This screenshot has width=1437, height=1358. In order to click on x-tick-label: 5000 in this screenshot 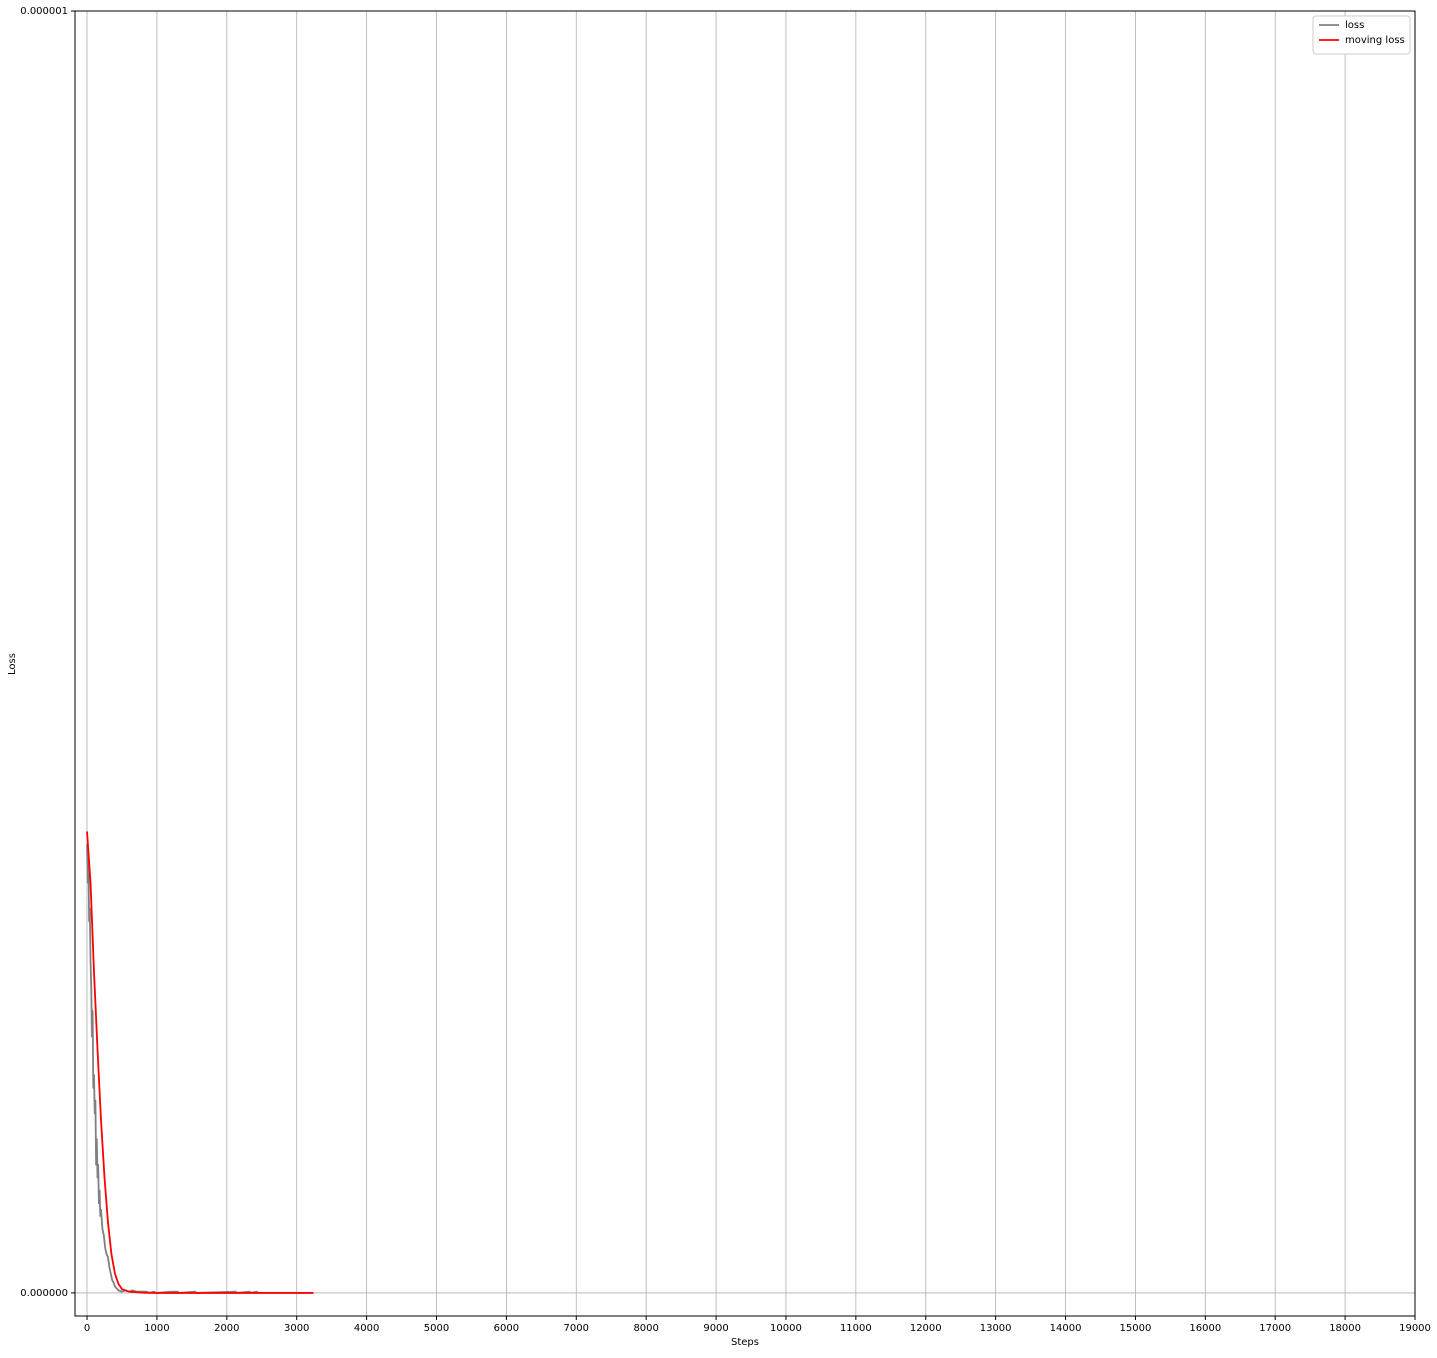, I will do `click(436, 1328)`.